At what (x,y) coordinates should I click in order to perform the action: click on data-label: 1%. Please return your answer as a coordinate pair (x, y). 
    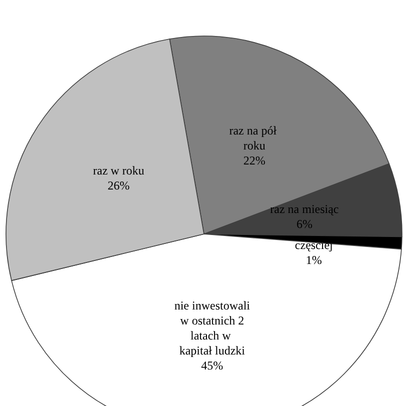
    Looking at the image, I should click on (314, 260).